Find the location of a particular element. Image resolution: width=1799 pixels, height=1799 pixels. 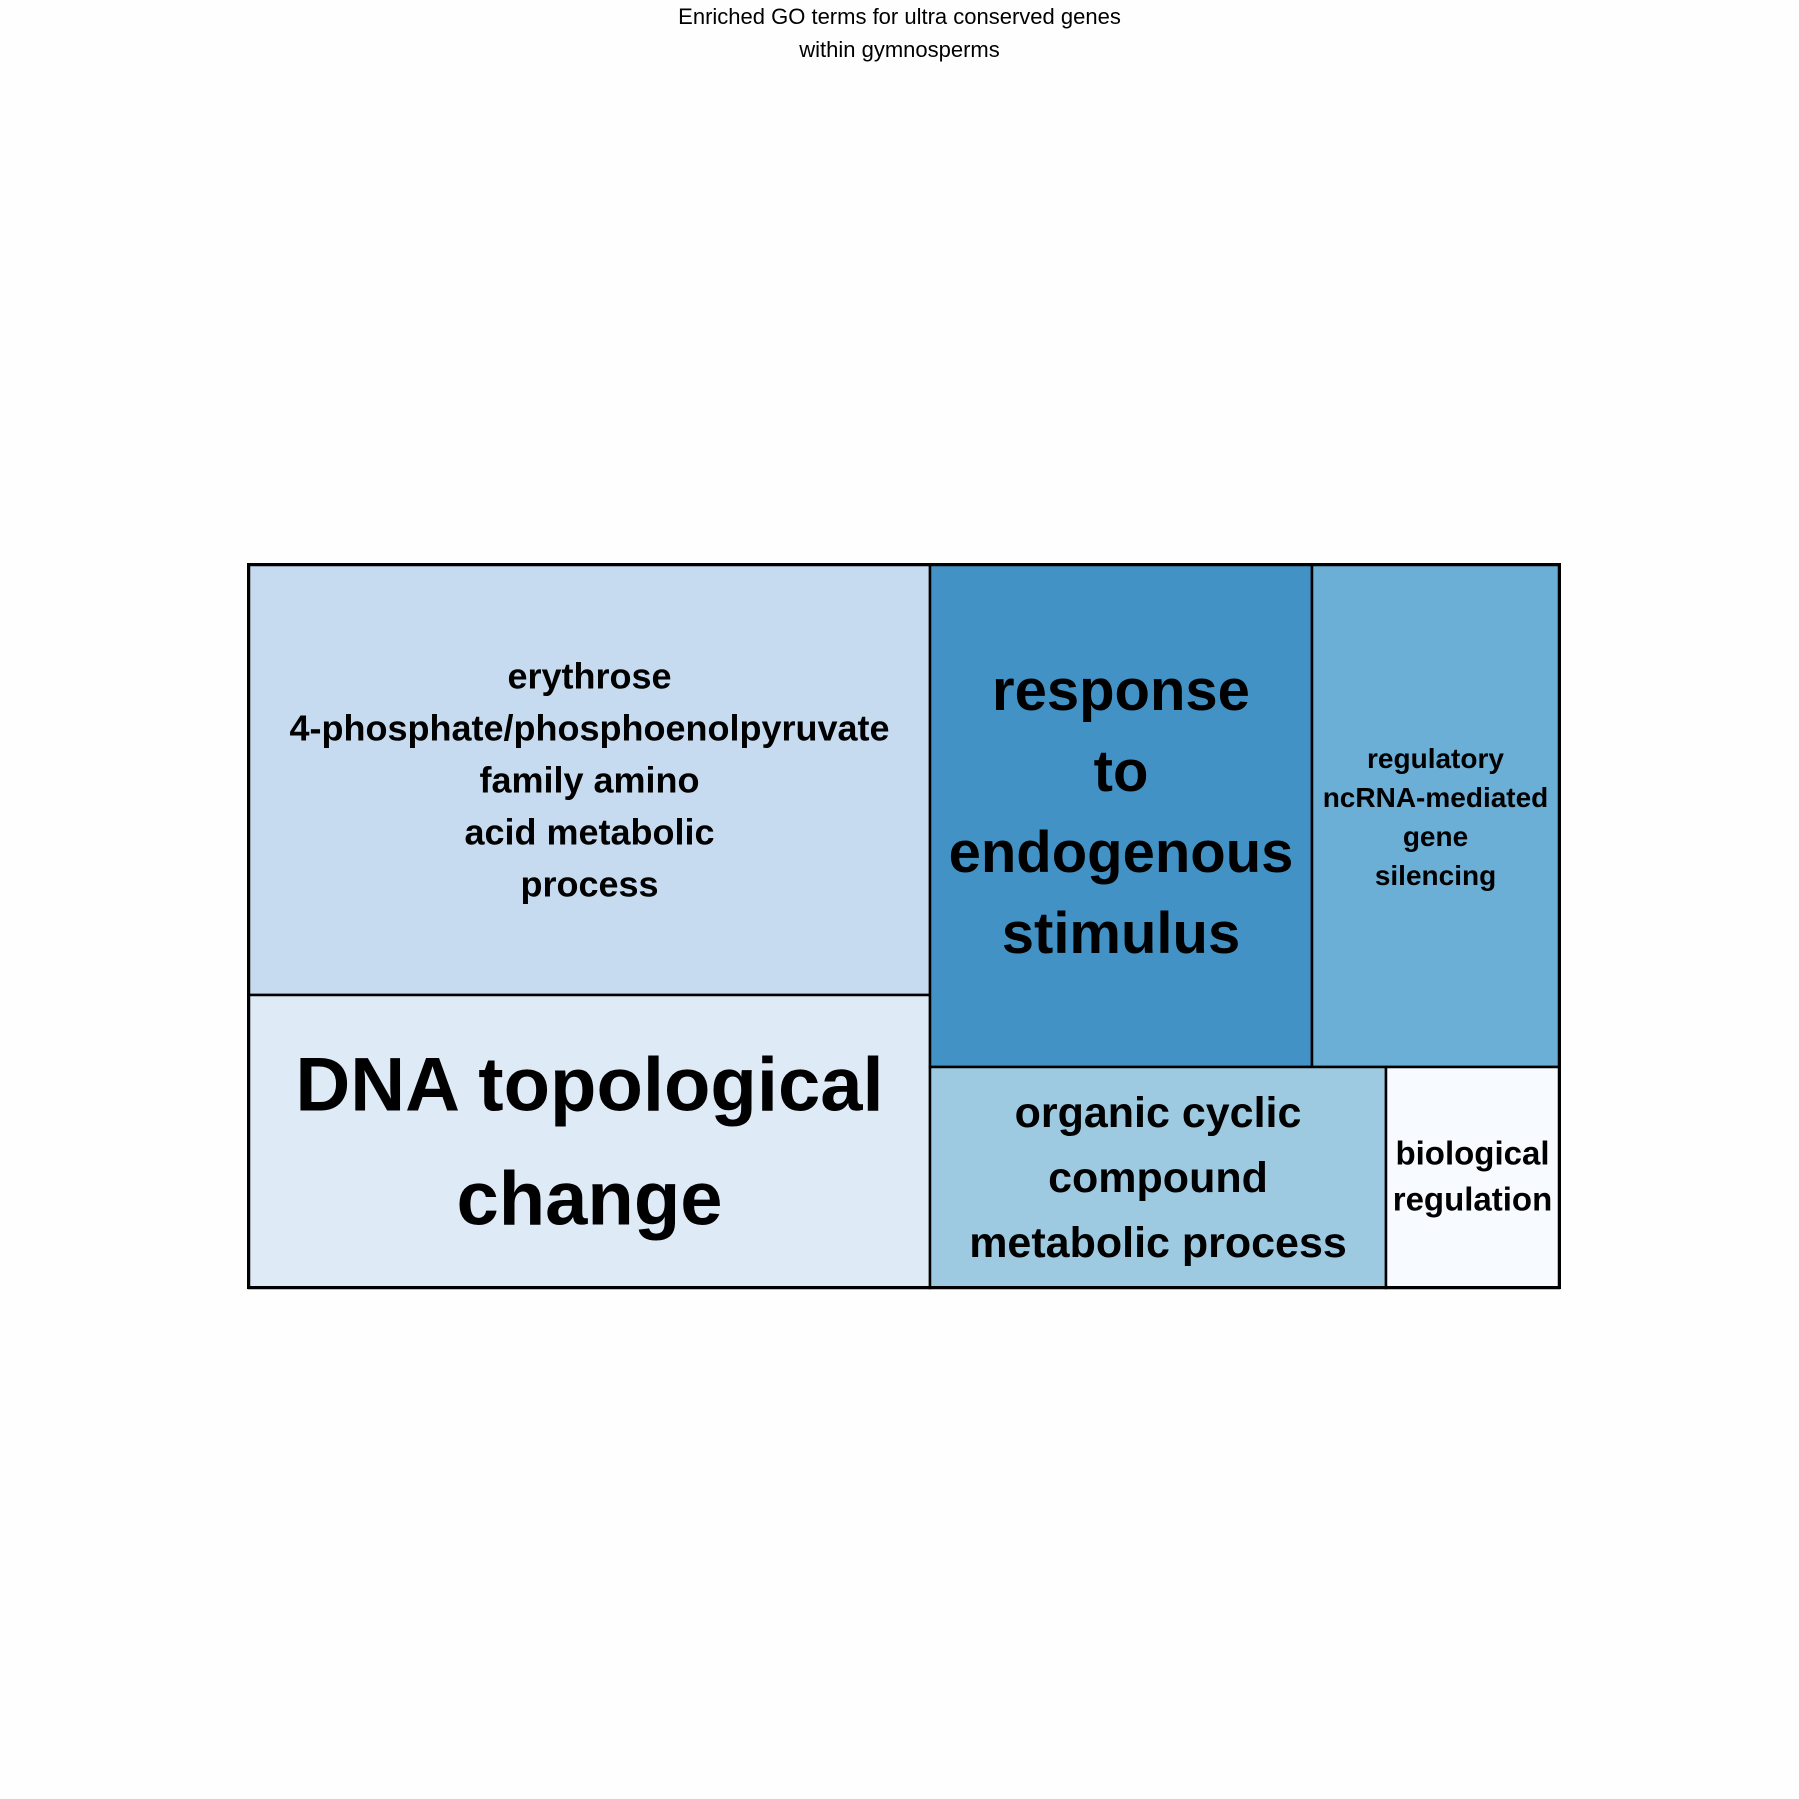

treemap-tile: biological regulation is located at coordinates (1472, 1177).